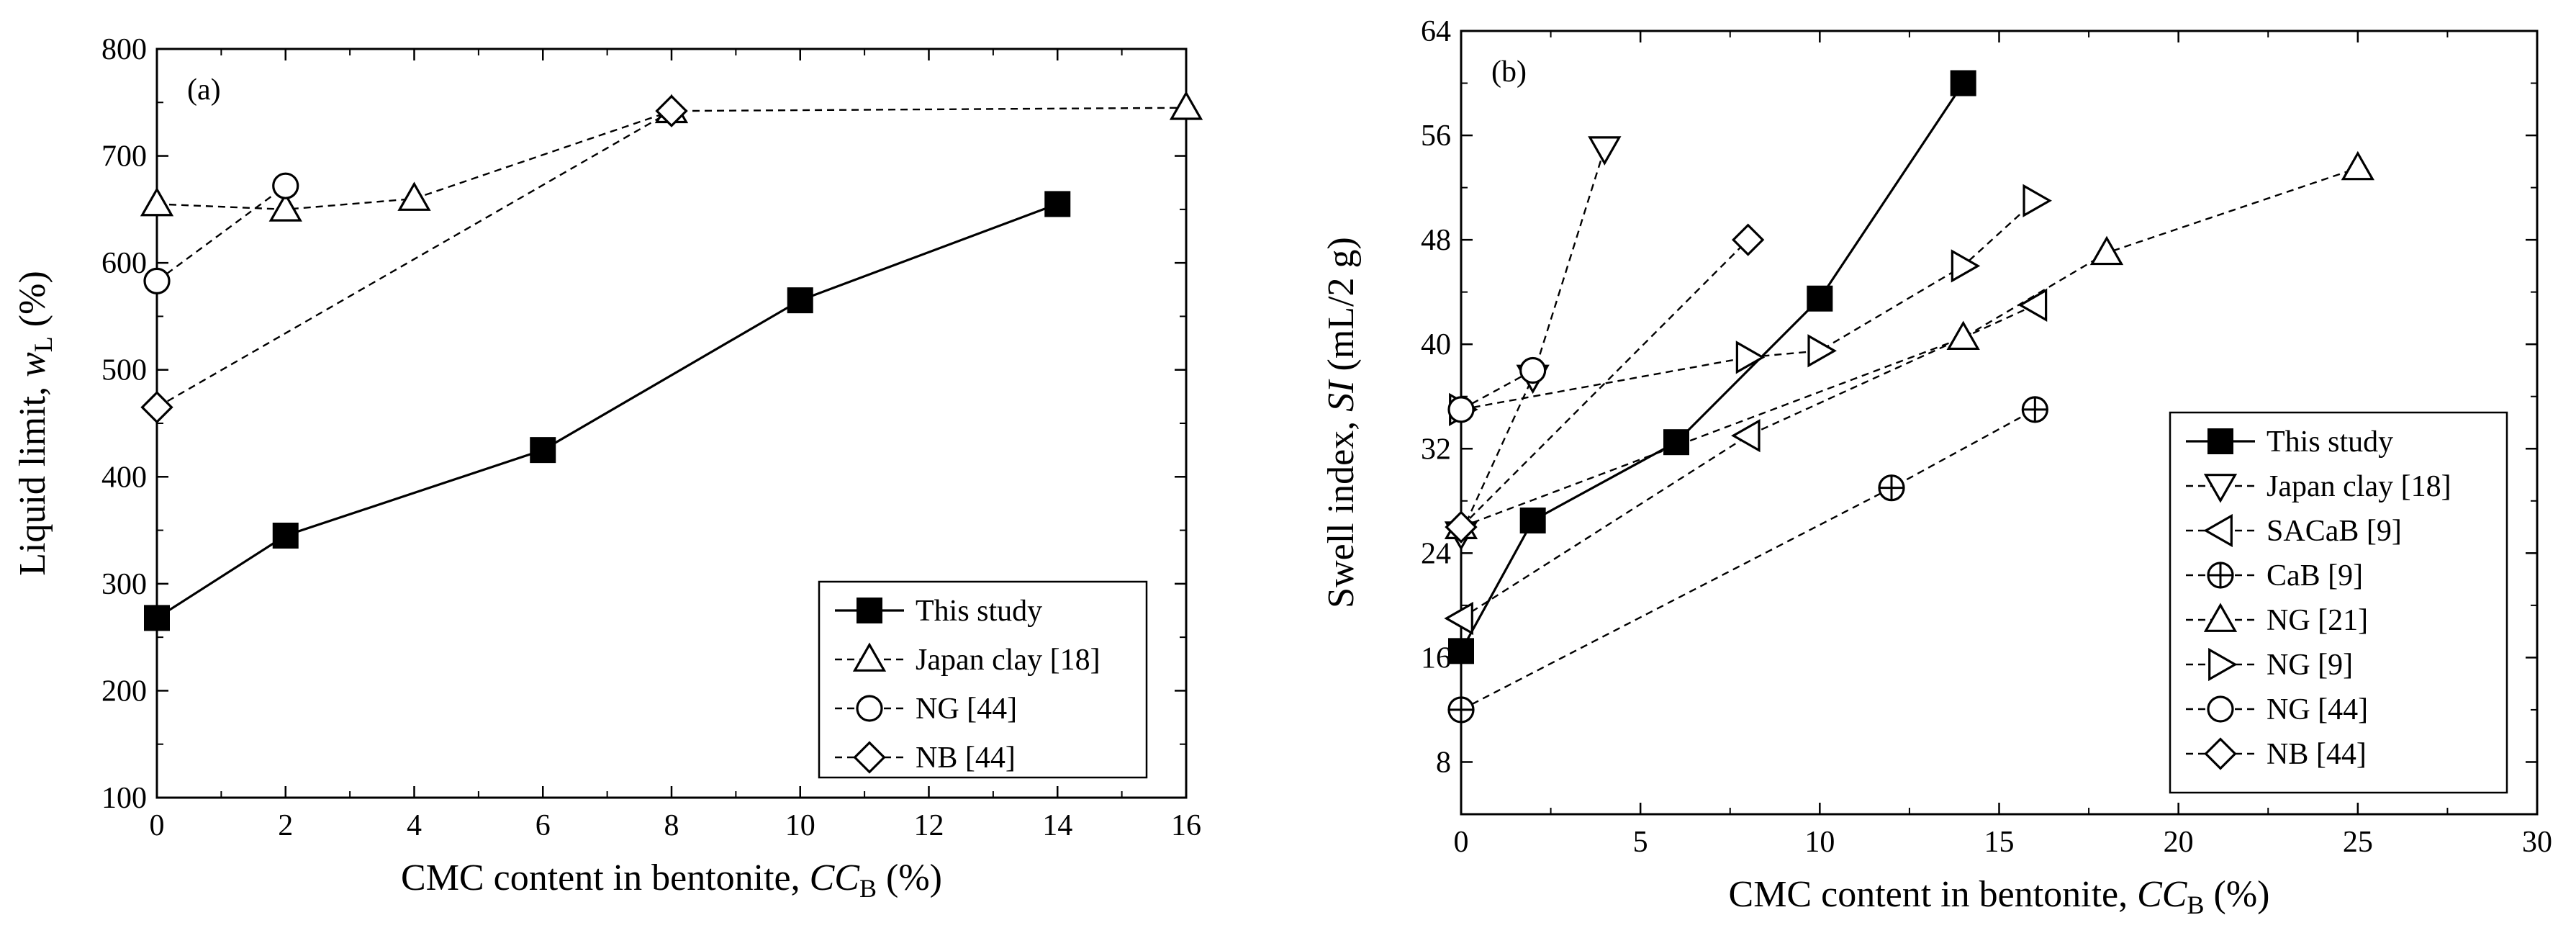 Image resolution: width=2576 pixels, height=951 pixels. Describe the element at coordinates (1436, 553) in the screenshot. I see `y-tick-label: 24` at that location.